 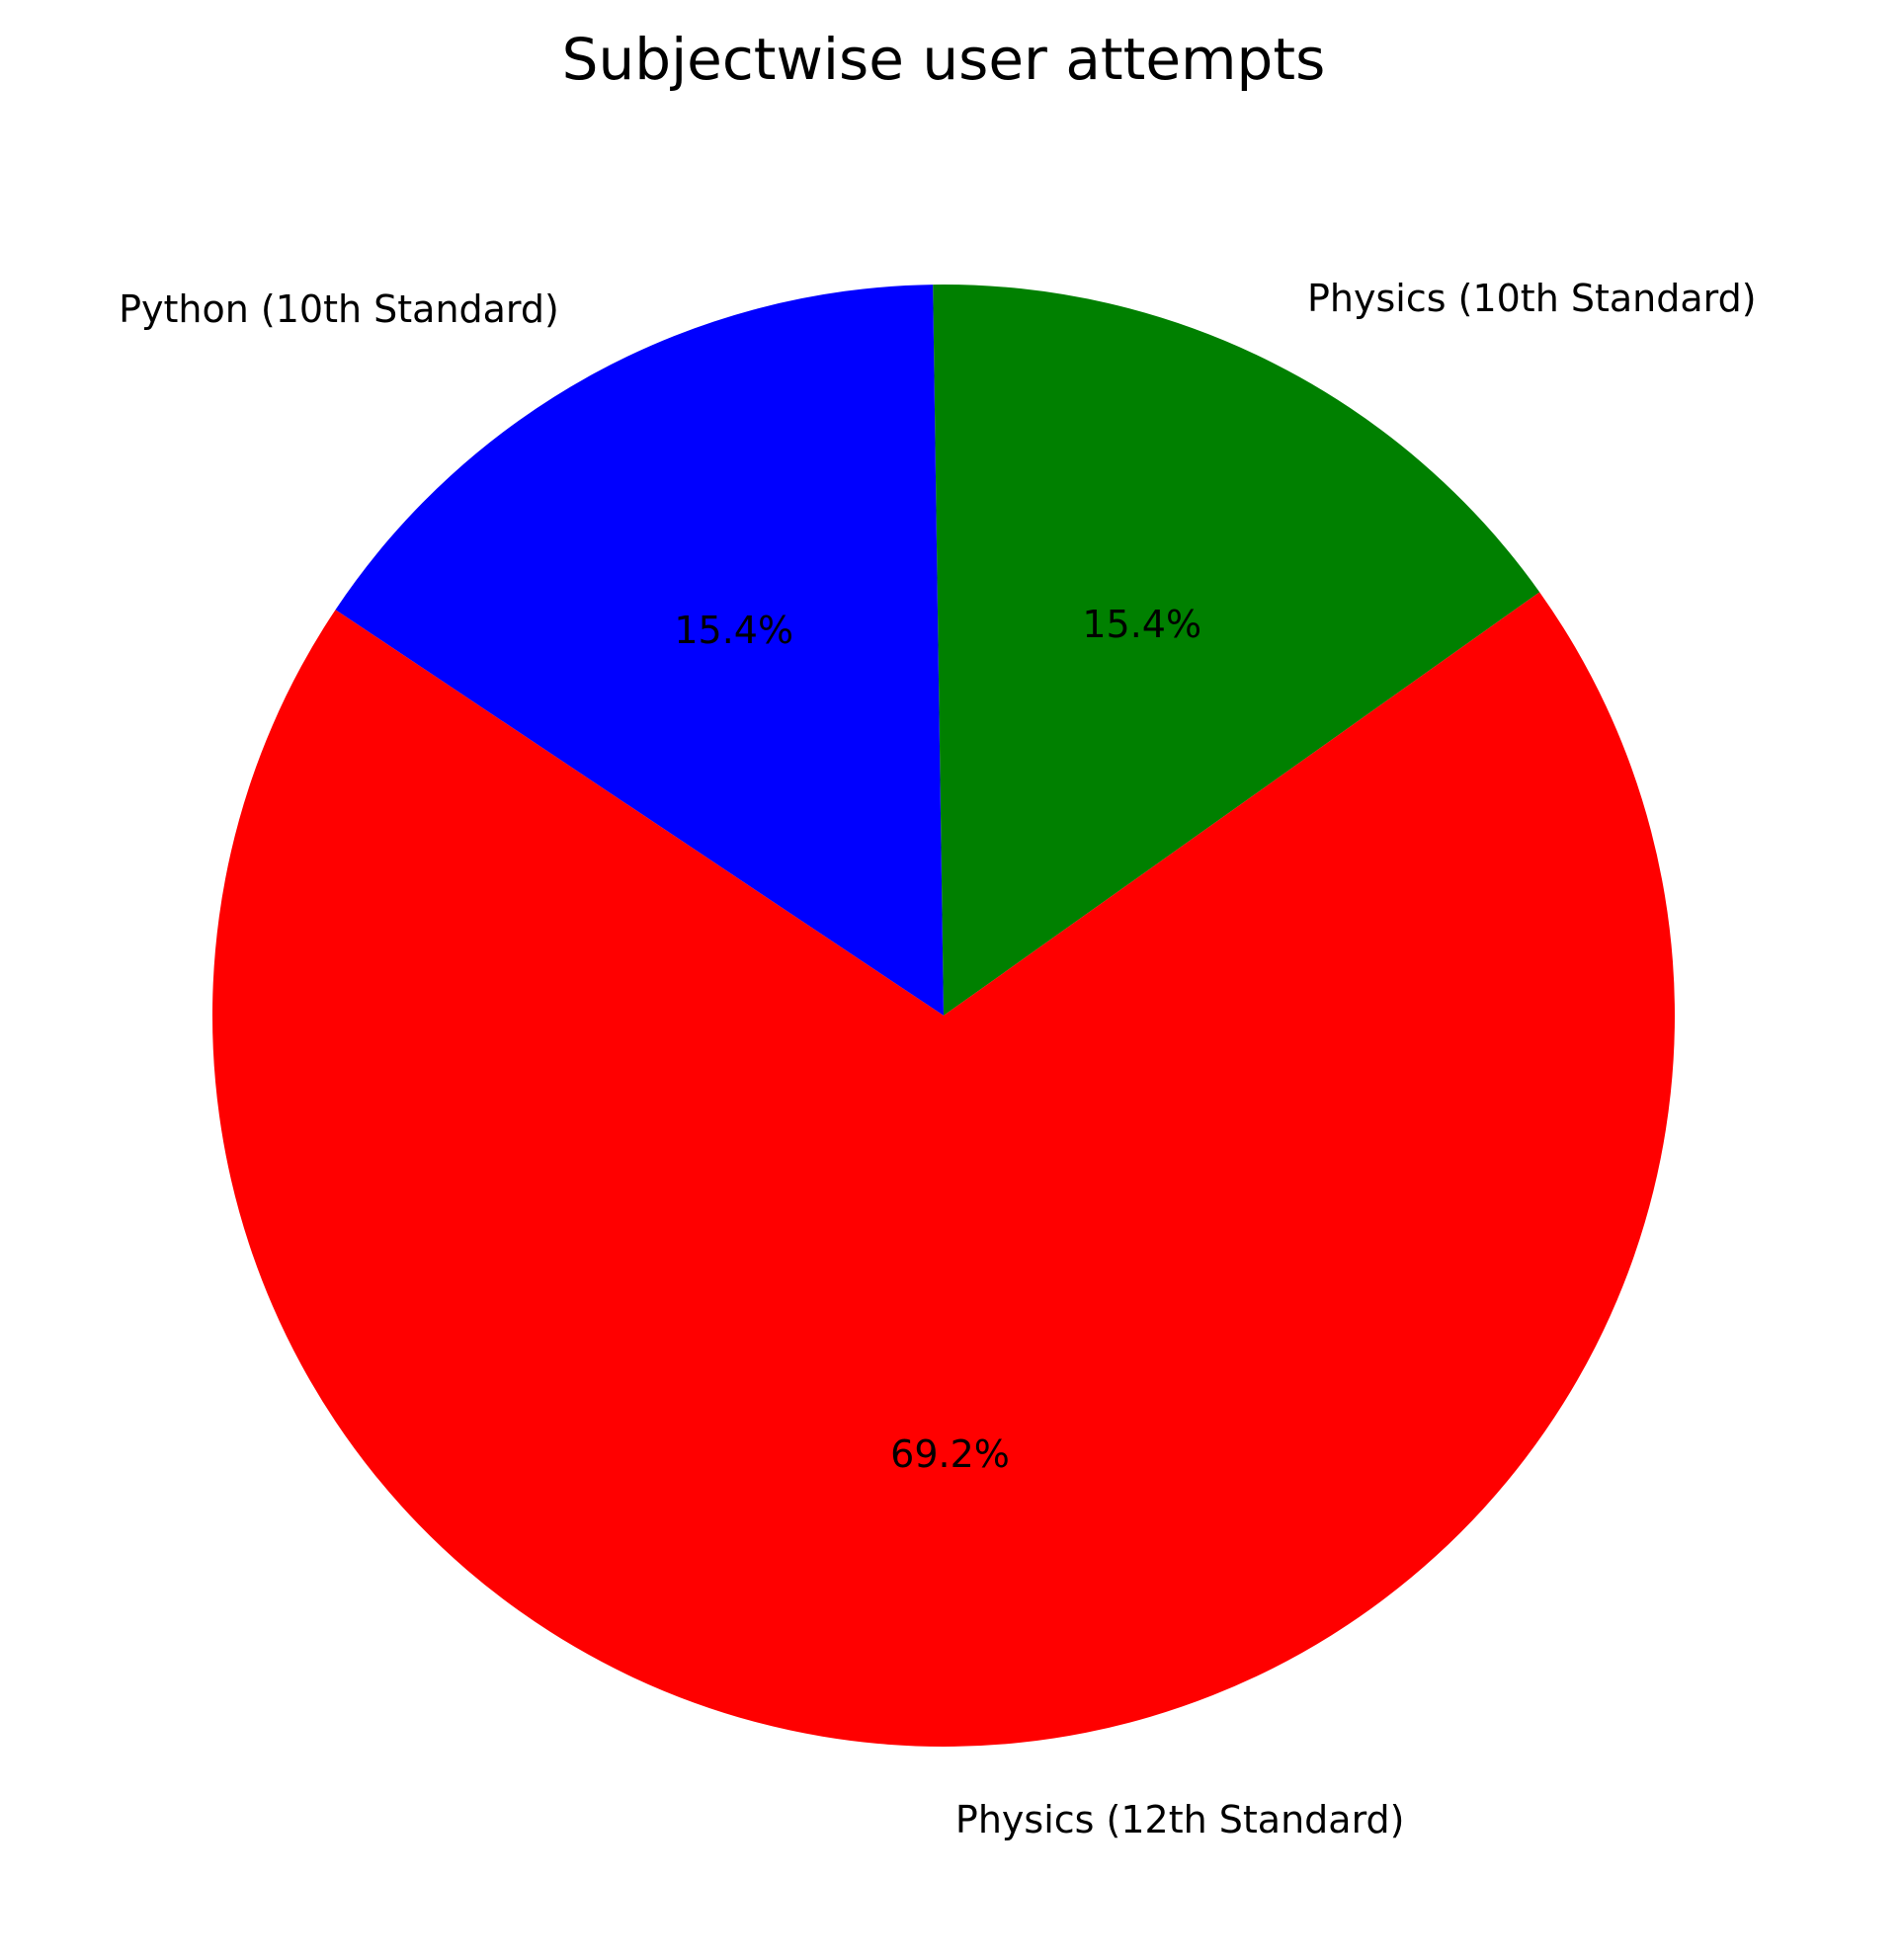 I want to click on chart-title: Subjectwise user attempts, so click(x=944, y=59).